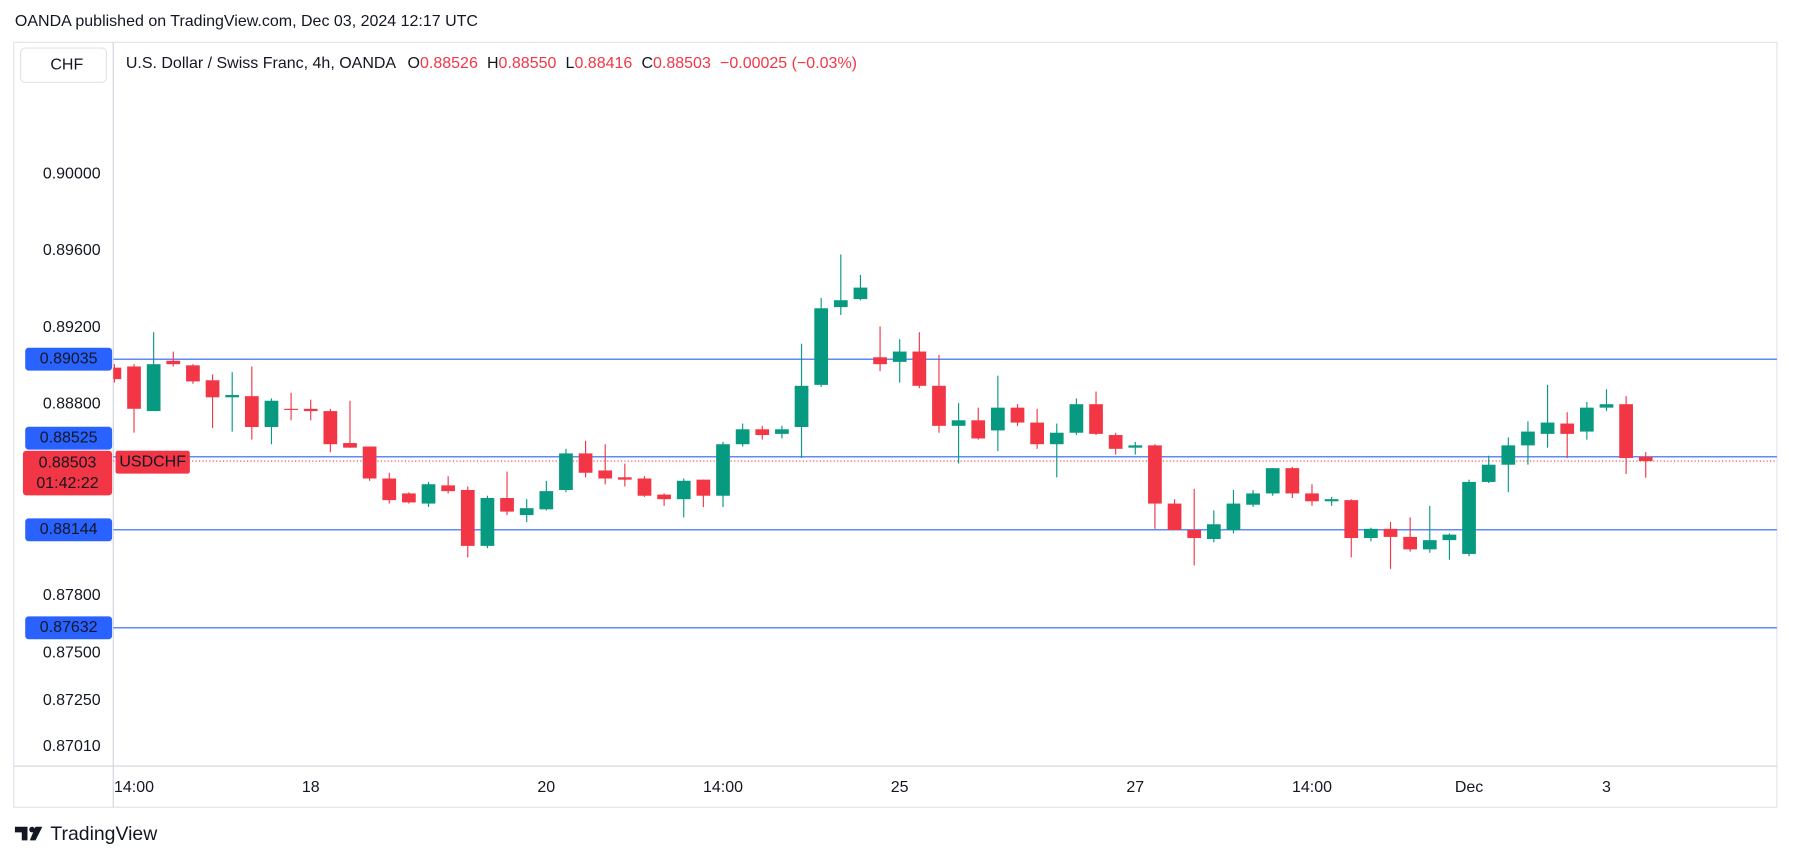  I want to click on symbol-label: USDCHF, so click(152, 461).